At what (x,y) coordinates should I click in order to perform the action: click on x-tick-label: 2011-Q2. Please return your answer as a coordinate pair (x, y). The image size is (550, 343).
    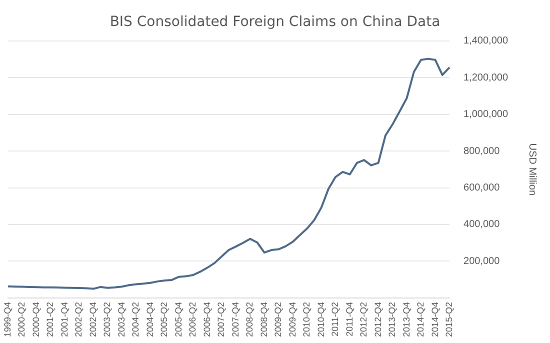
    Looking at the image, I should click on (335, 319).